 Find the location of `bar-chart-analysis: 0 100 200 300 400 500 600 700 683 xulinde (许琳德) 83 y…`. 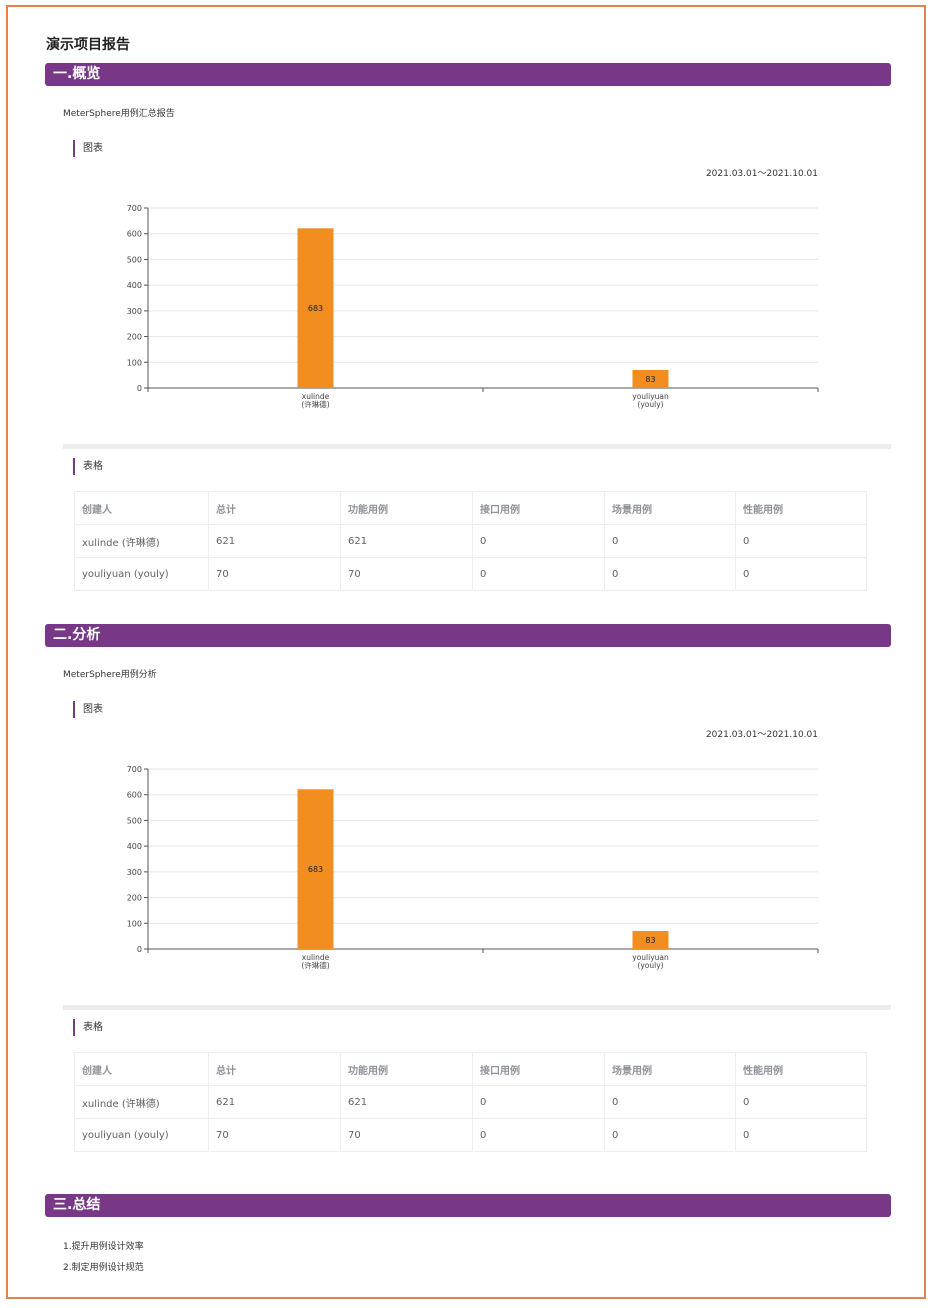

bar-chart-analysis: 0 100 200 300 400 500 600 700 683 xulinde (许琳德) 83 y… is located at coordinates (468, 869).